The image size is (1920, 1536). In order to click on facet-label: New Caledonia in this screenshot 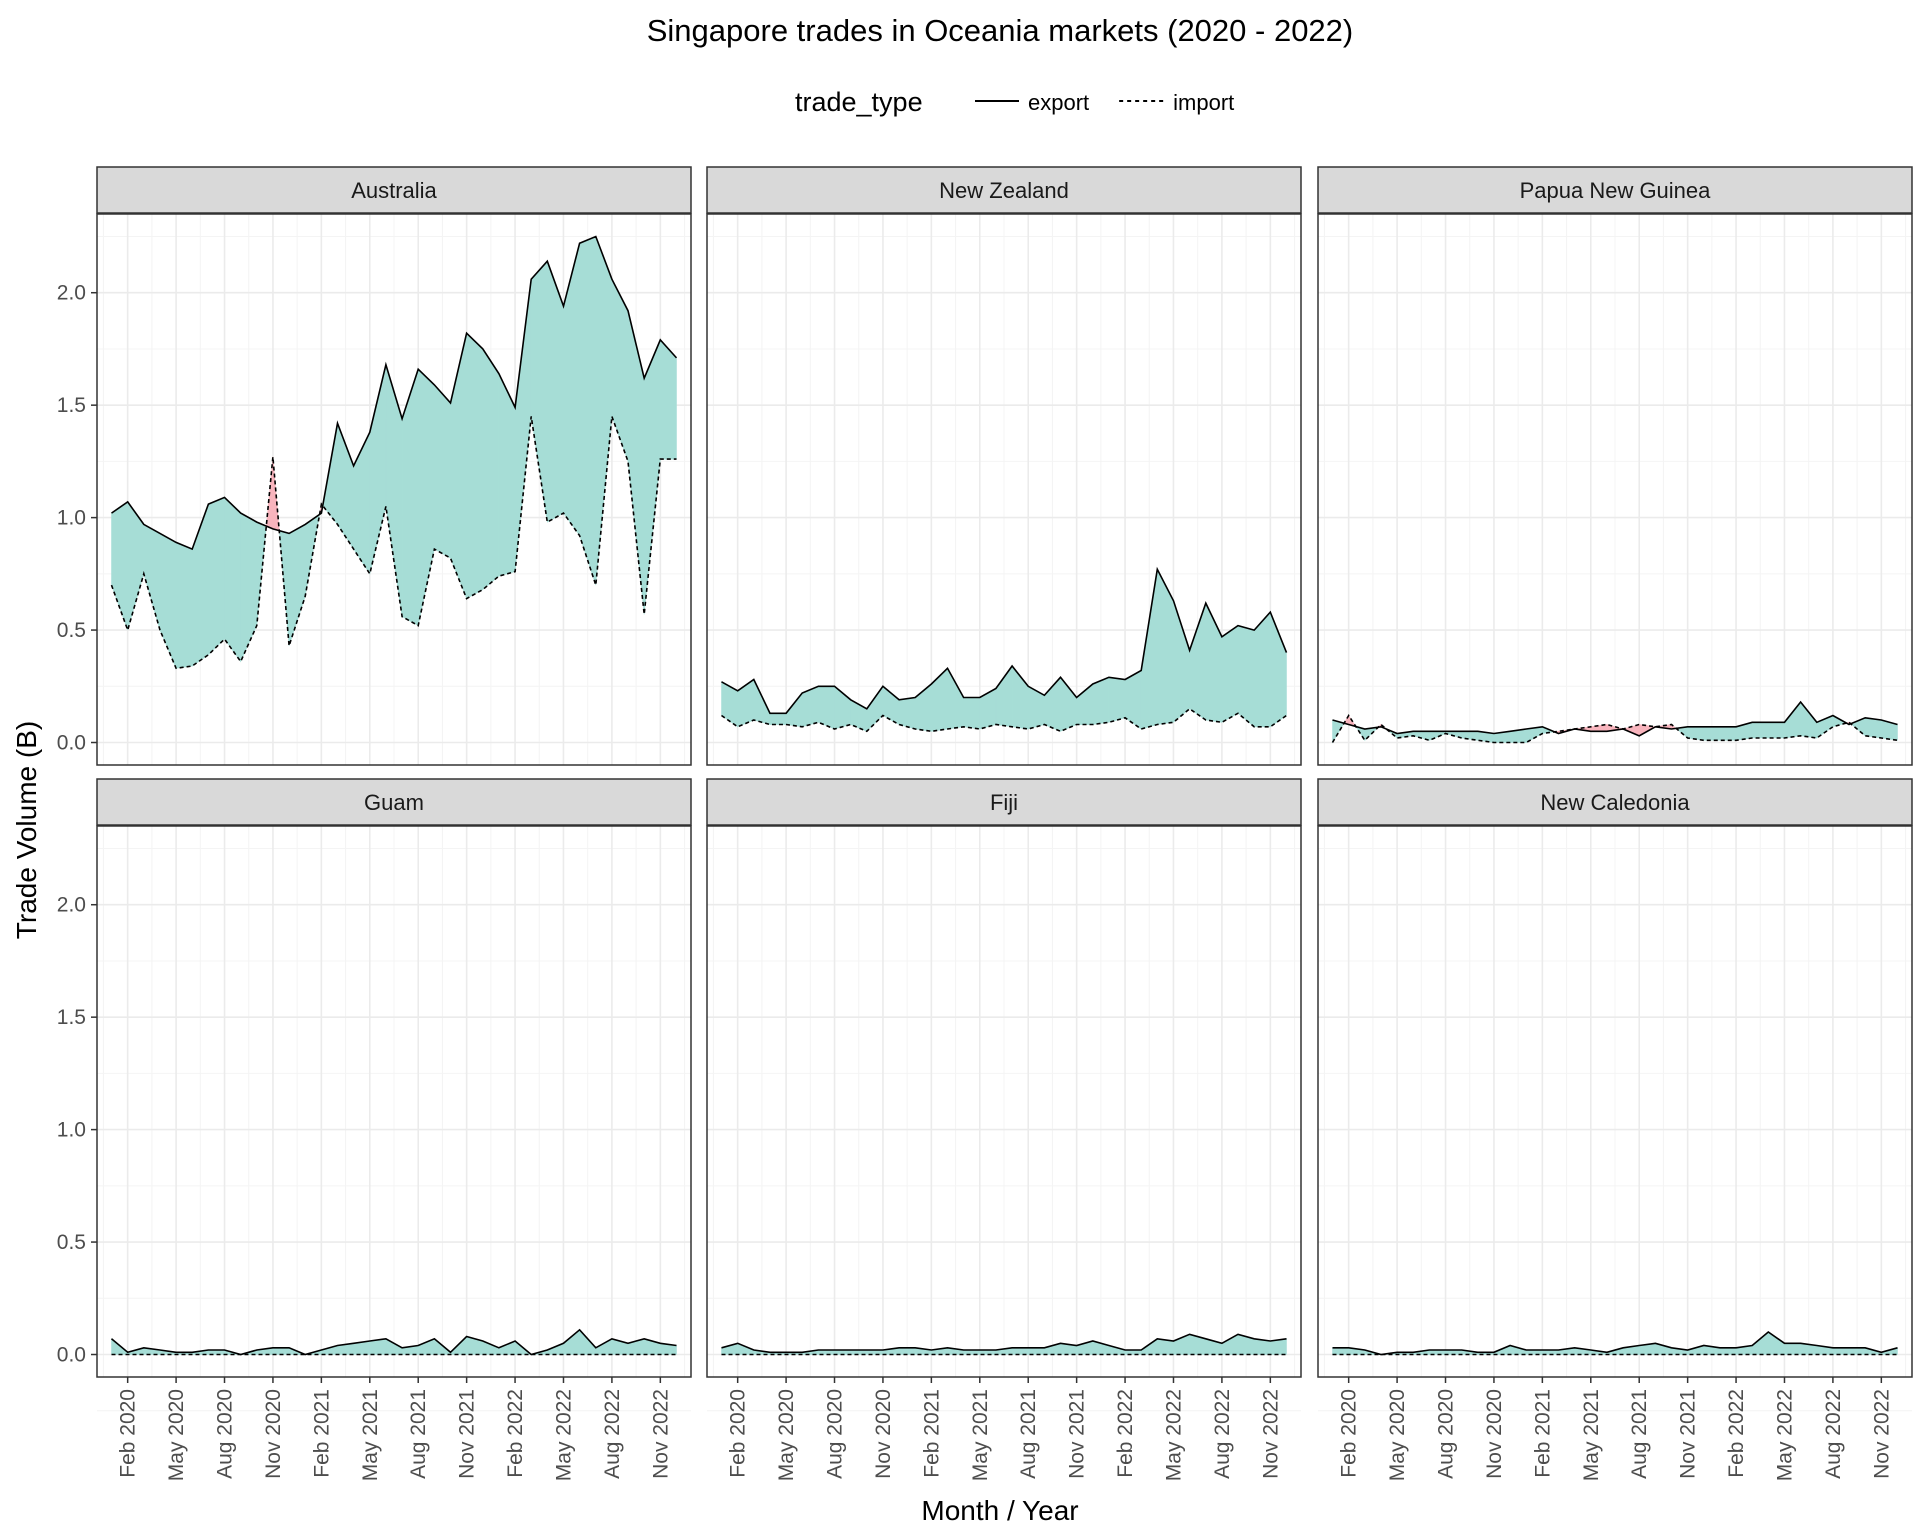, I will do `click(1615, 802)`.